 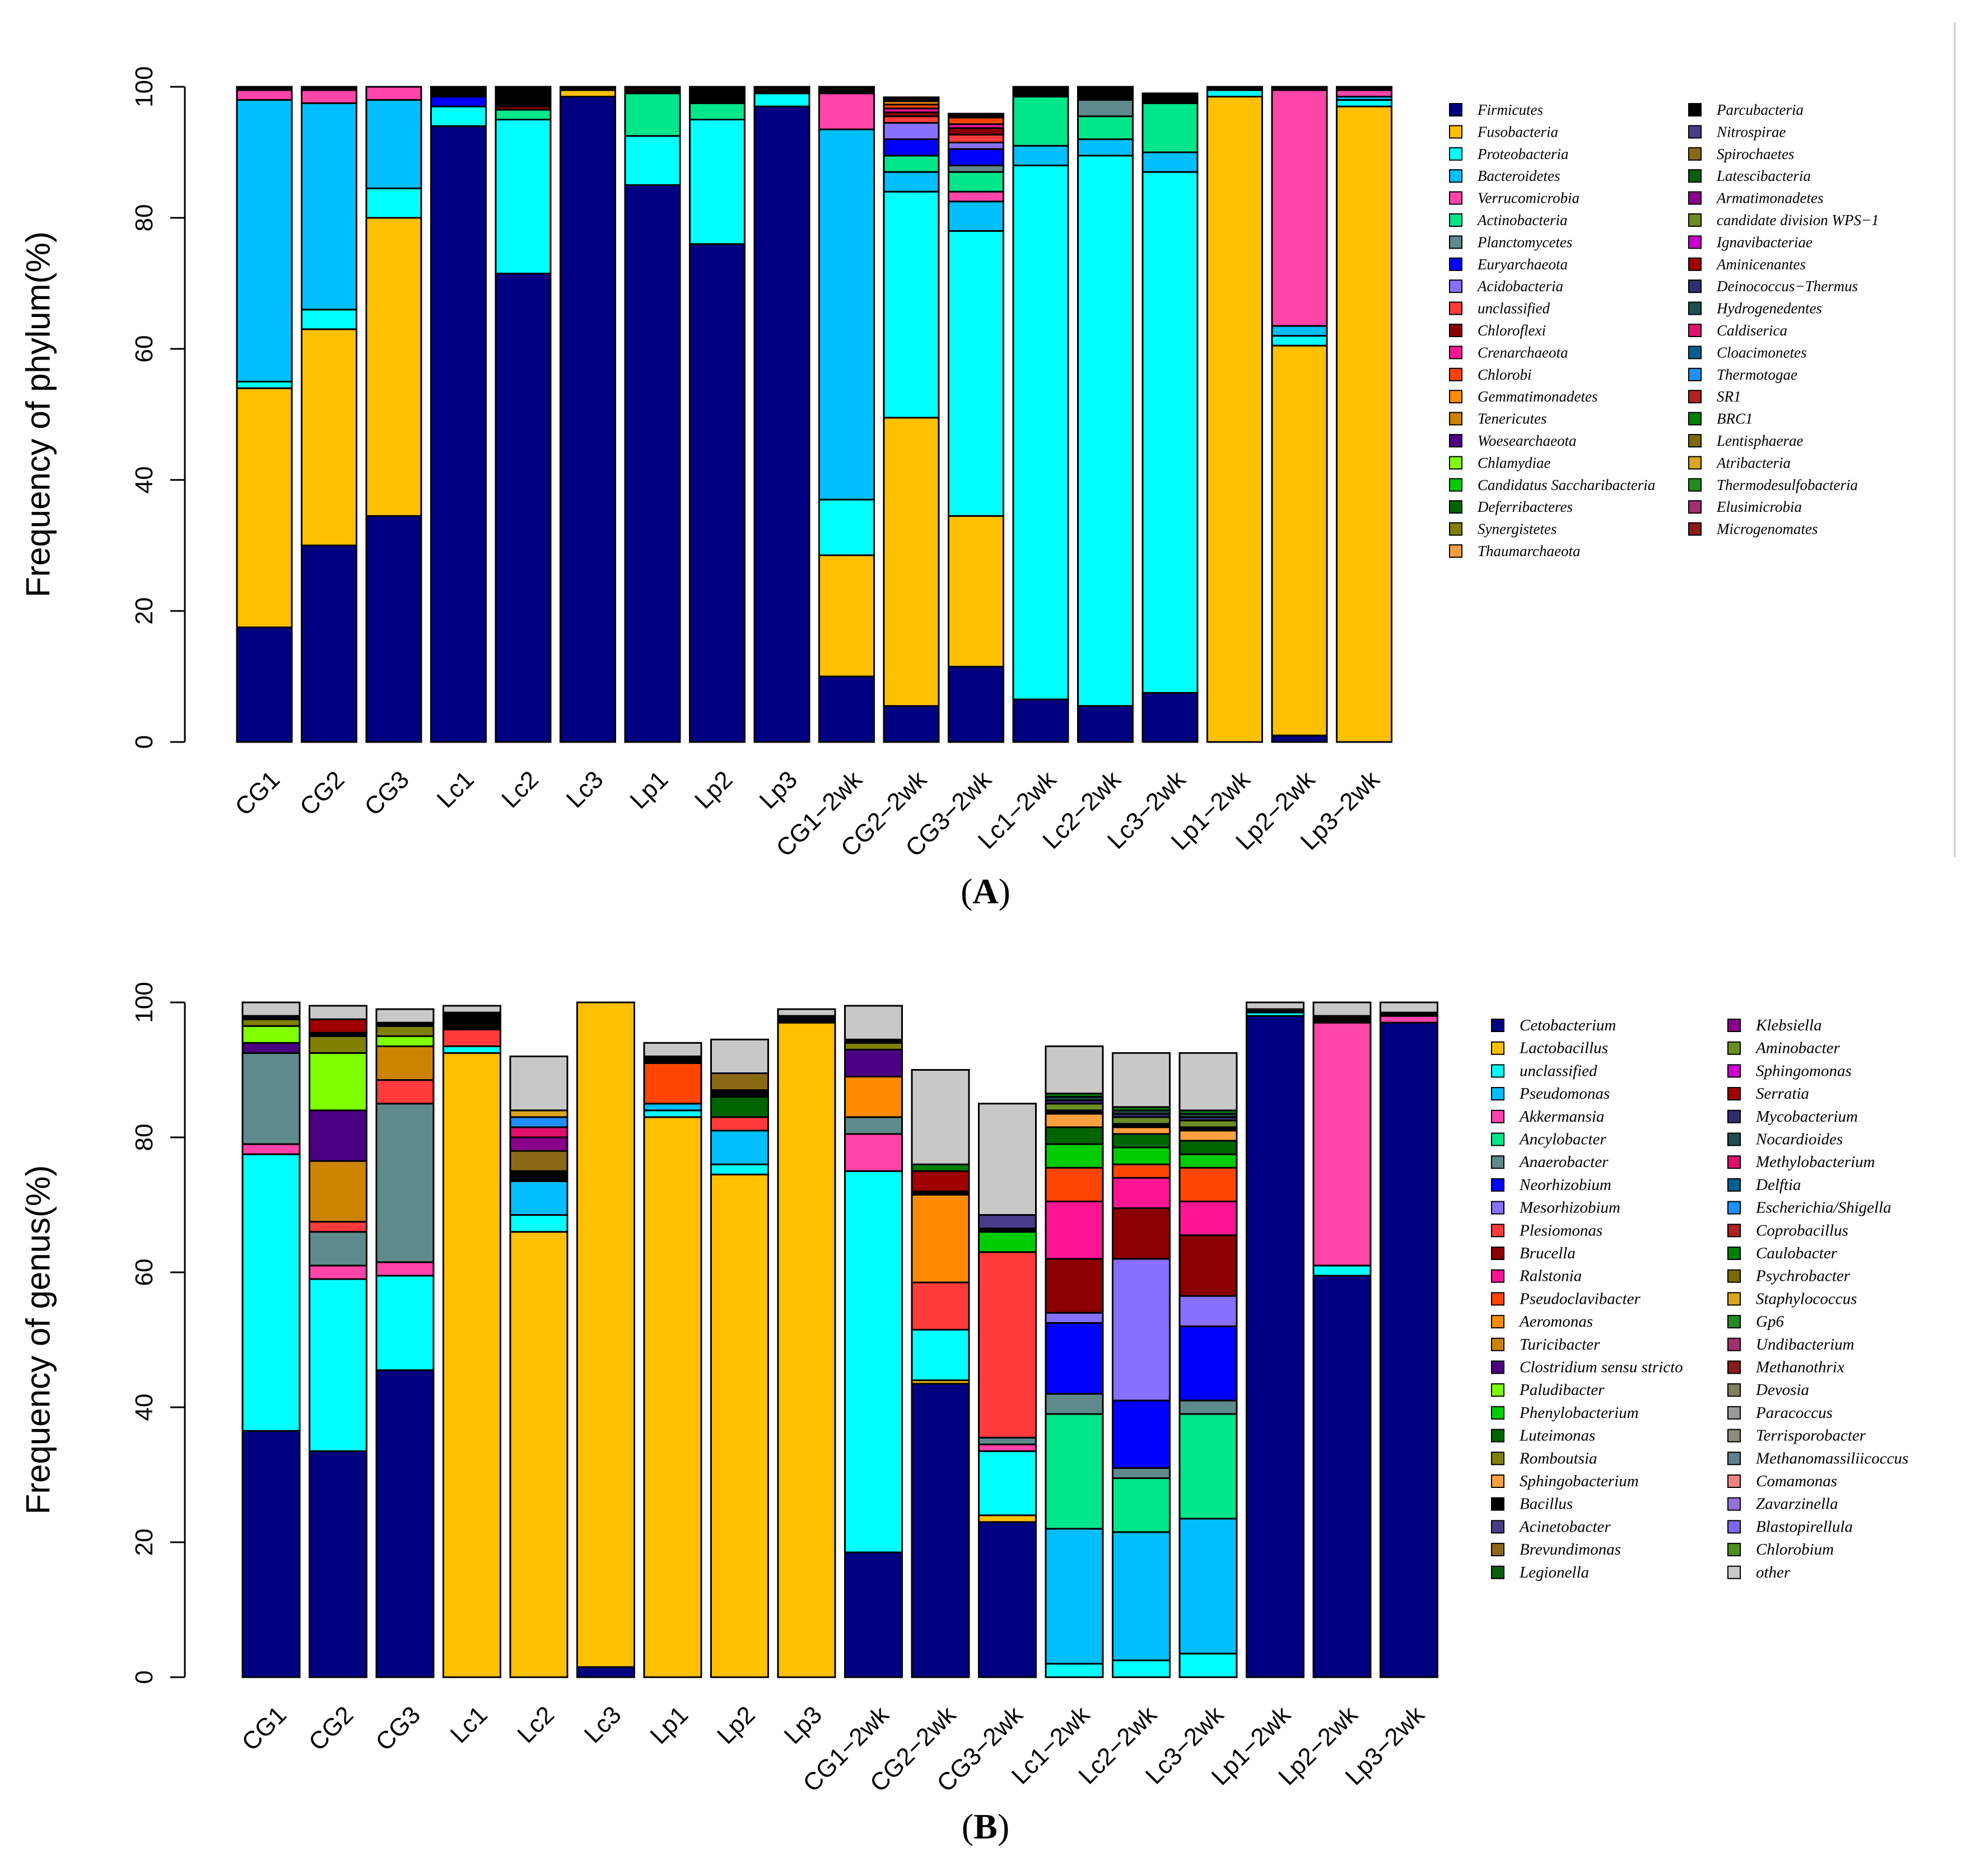 I want to click on legend-item-other: other, so click(x=1759, y=1572).